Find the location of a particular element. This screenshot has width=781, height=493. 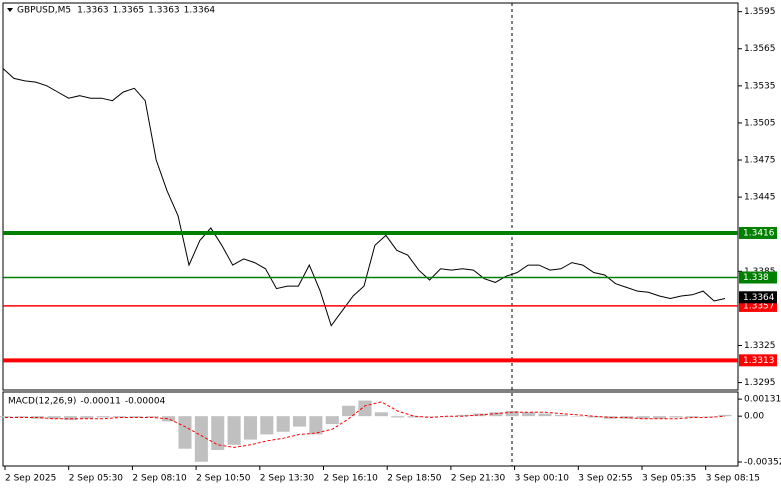

y-tick-label: -0.00352 is located at coordinates (762, 463).